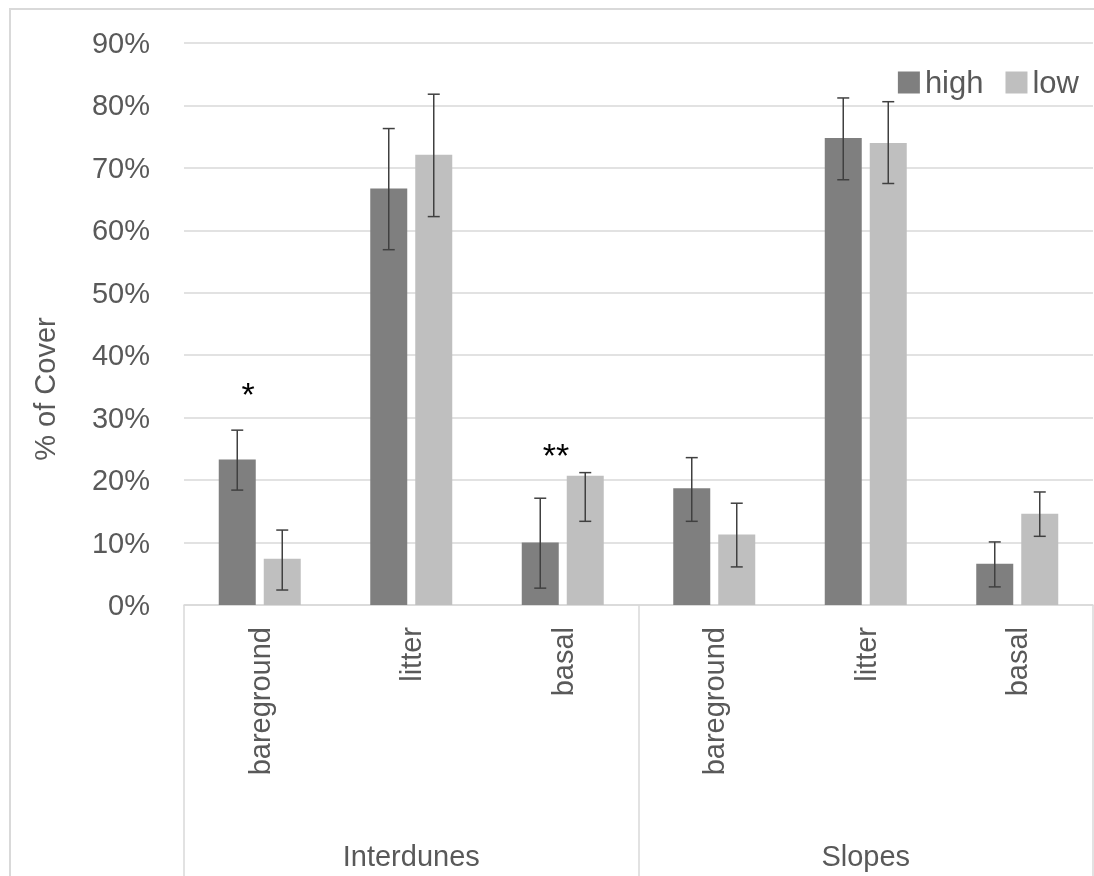  What do you see at coordinates (120, 417) in the screenshot?
I see `y-tick-label: 30%` at bounding box center [120, 417].